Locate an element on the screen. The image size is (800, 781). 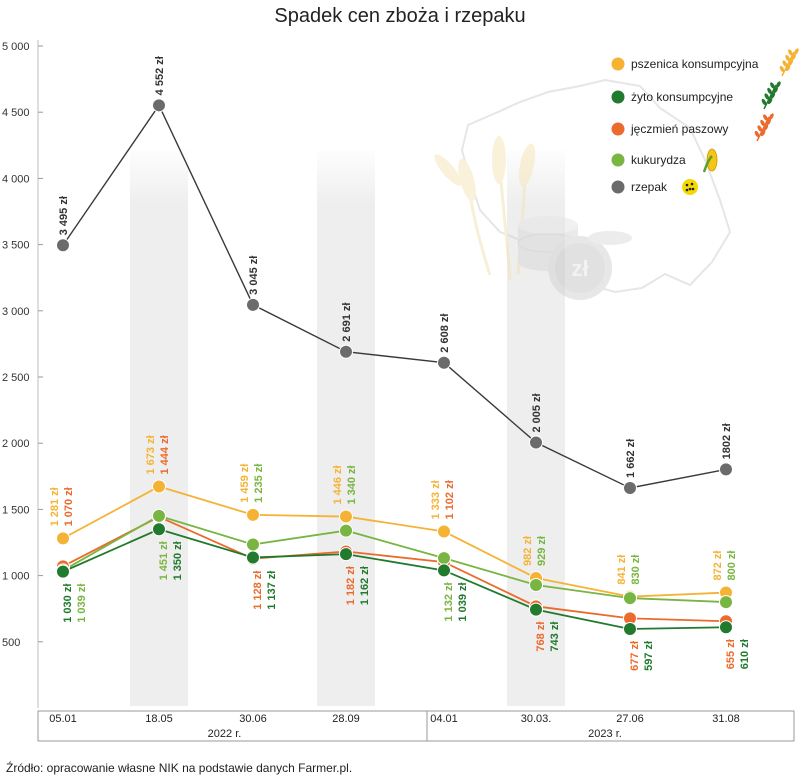
data-label: 841 zł is located at coordinates (622, 570).